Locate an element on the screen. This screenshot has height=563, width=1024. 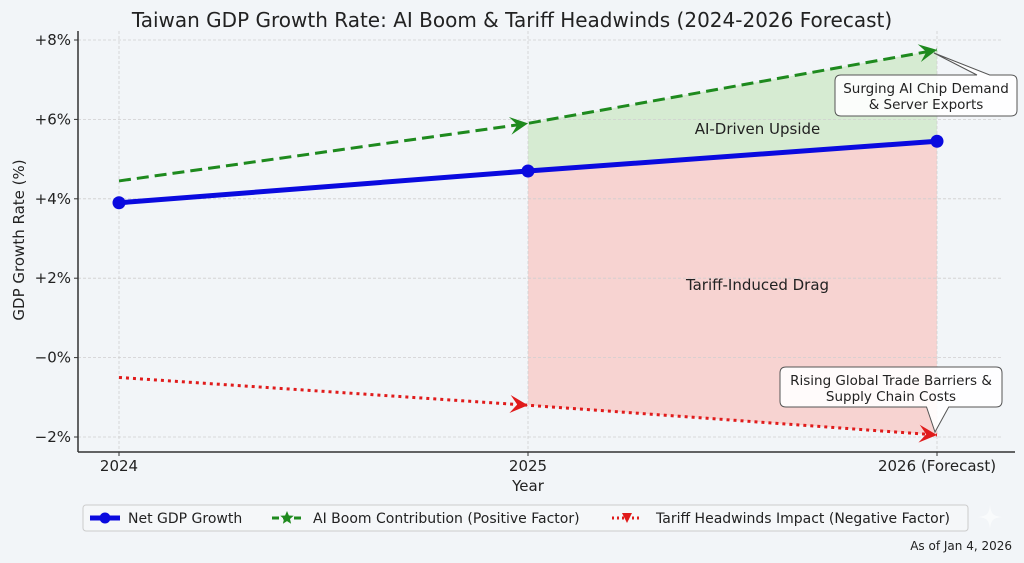
legend-item-net-gdp: Net GDP Growth is located at coordinates (166, 519).